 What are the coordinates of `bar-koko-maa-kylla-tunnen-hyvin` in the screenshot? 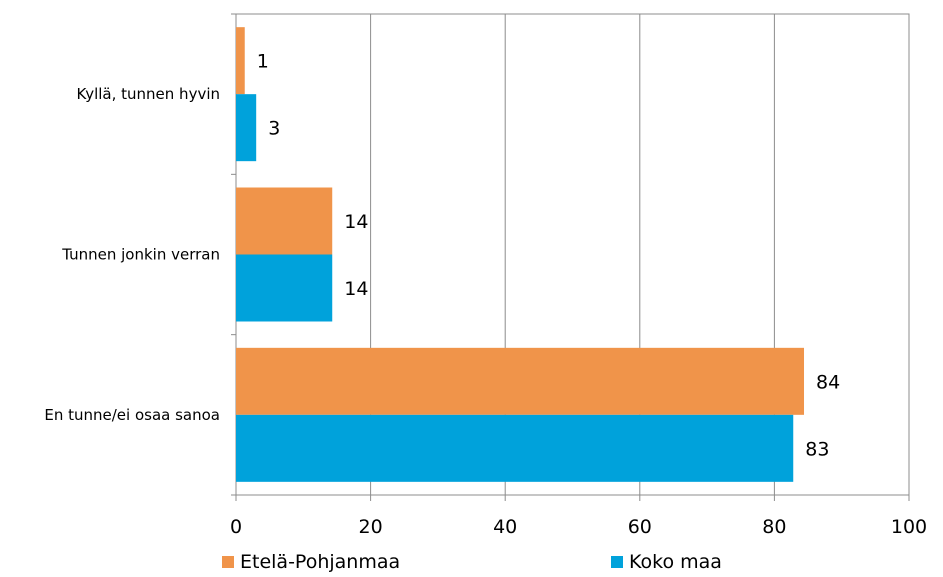 It's located at (246, 128).